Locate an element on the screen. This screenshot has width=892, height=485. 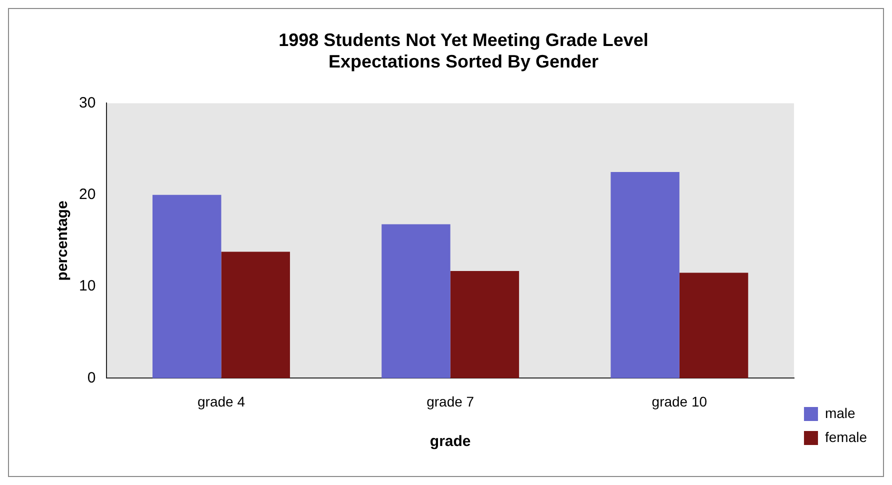
x-tick-label: grade 10 is located at coordinates (680, 401).